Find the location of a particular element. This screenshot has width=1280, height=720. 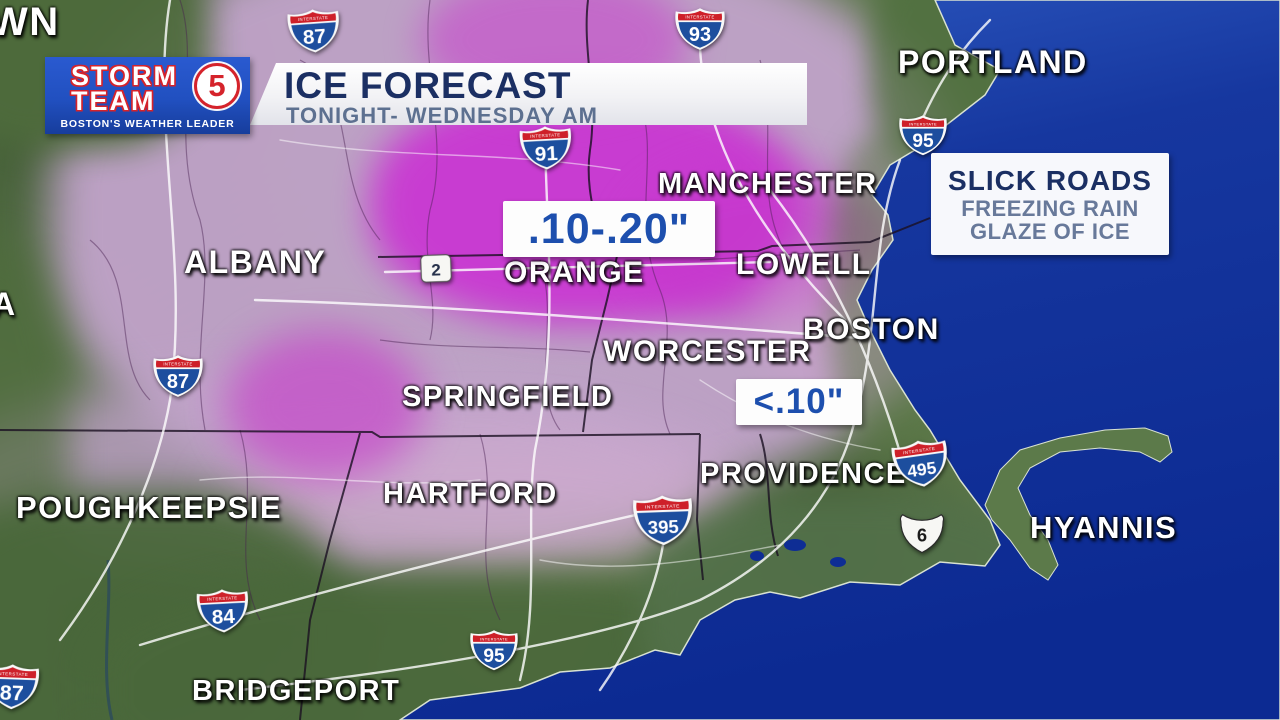

city-label-providence: PROVIDENCE is located at coordinates (803, 474).